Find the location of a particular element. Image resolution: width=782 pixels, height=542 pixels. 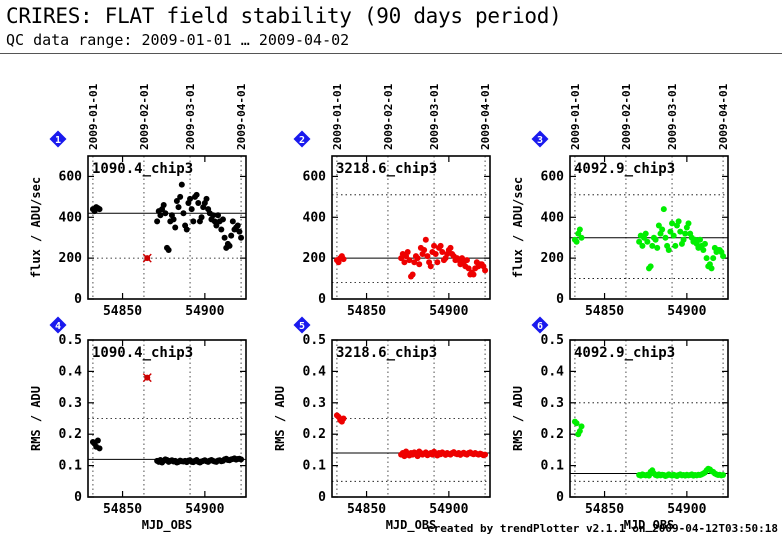

y-tick-label: 600 is located at coordinates (71, 176).